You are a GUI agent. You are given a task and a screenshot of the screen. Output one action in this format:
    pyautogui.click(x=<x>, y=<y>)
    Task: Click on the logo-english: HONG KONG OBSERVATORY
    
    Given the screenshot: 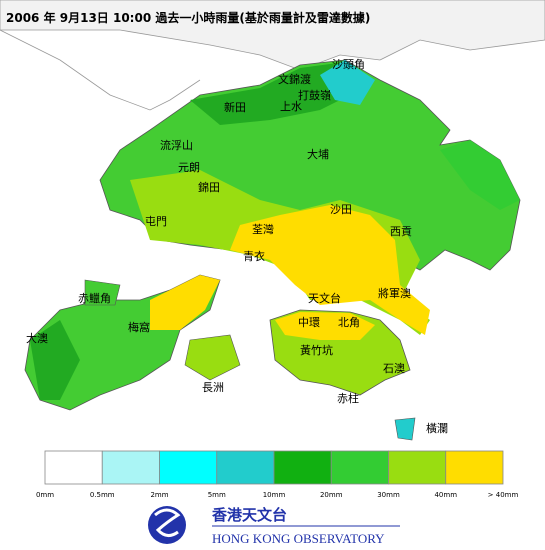 What is the action you would take?
    pyautogui.click(x=298, y=538)
    